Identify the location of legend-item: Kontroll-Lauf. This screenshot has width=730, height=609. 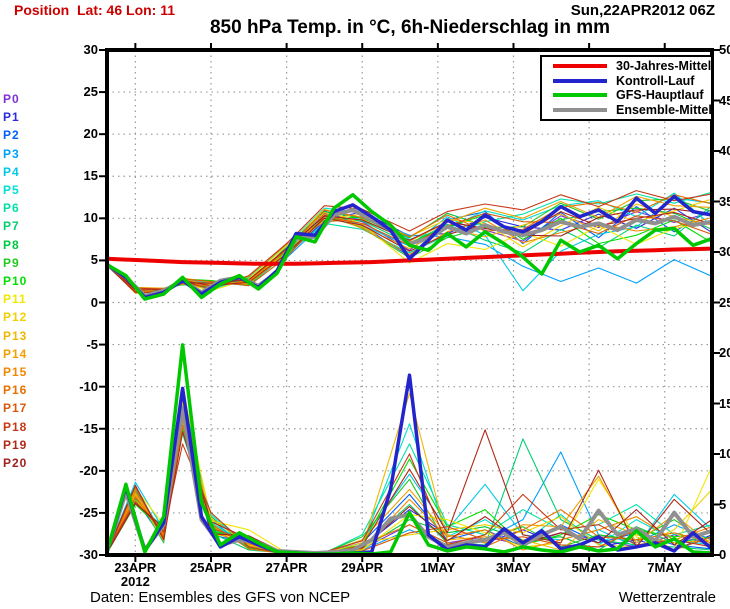
(626, 81).